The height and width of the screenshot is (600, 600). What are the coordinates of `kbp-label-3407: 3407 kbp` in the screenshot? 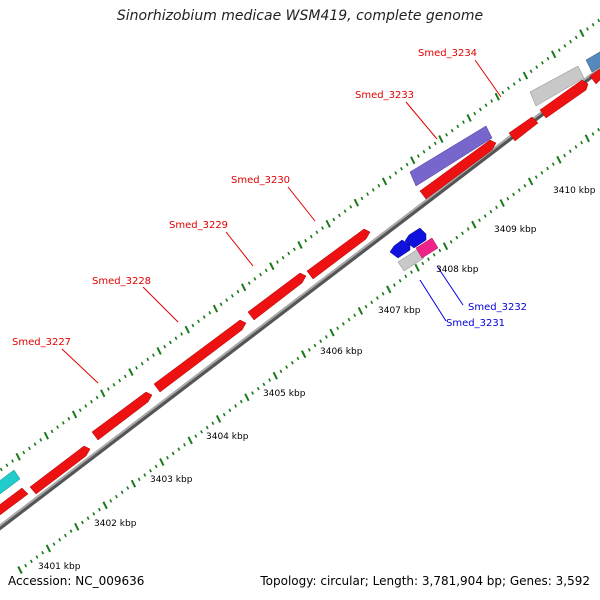 It's located at (399, 311).